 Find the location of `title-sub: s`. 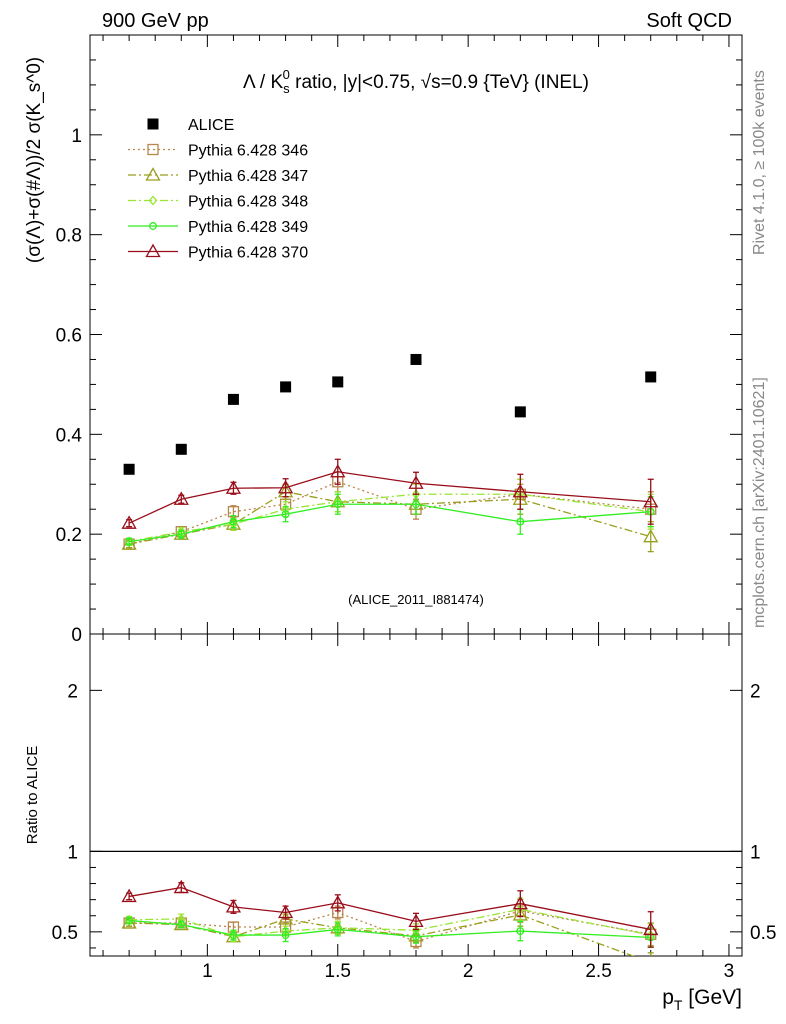

title-sub: s is located at coordinates (286, 88).